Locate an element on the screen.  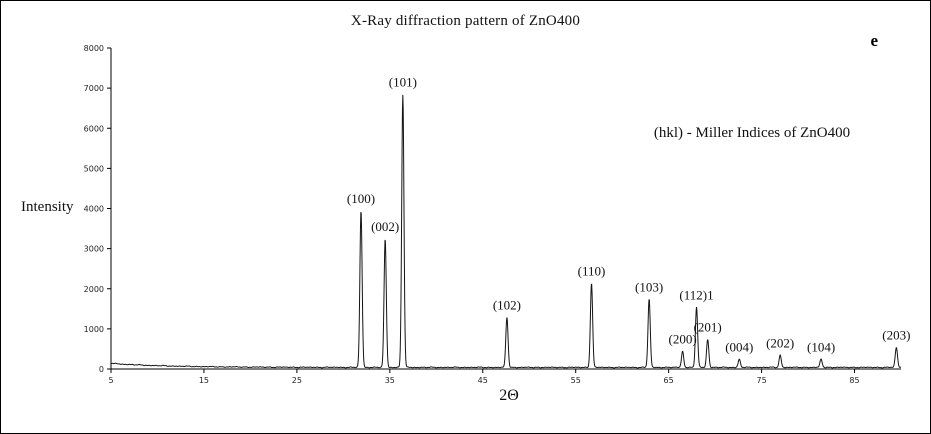
x-tick-label: 5 is located at coordinates (110, 380).